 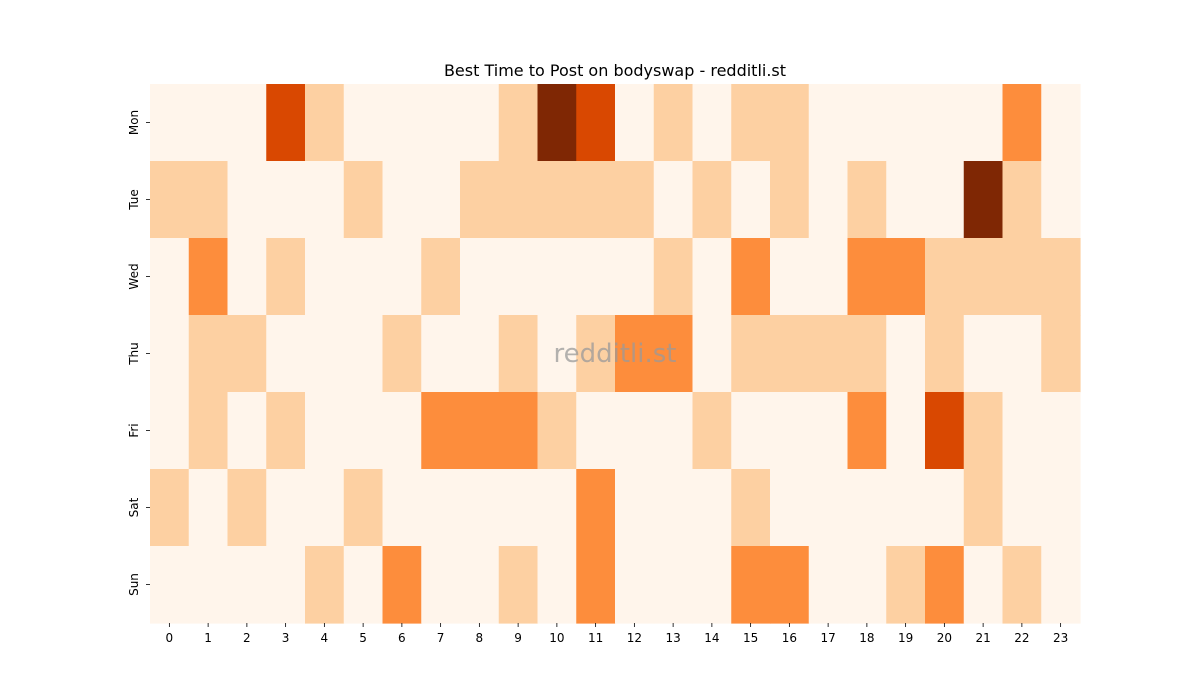 I want to click on x-tick-label: 18, so click(x=866, y=638).